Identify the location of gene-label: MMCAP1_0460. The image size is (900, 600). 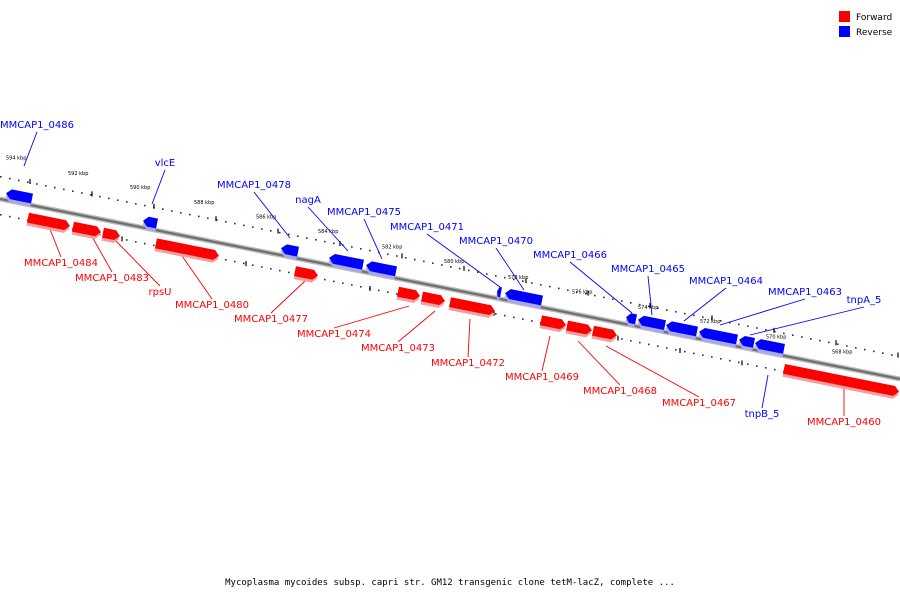
(844, 422).